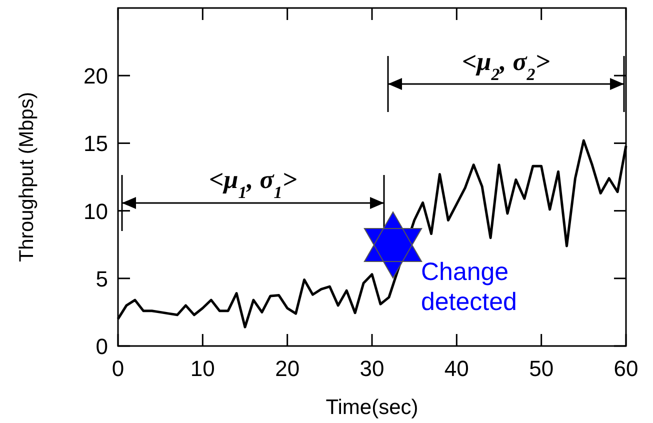  Describe the element at coordinates (541, 368) in the screenshot. I see `x-tick-label: 50` at that location.